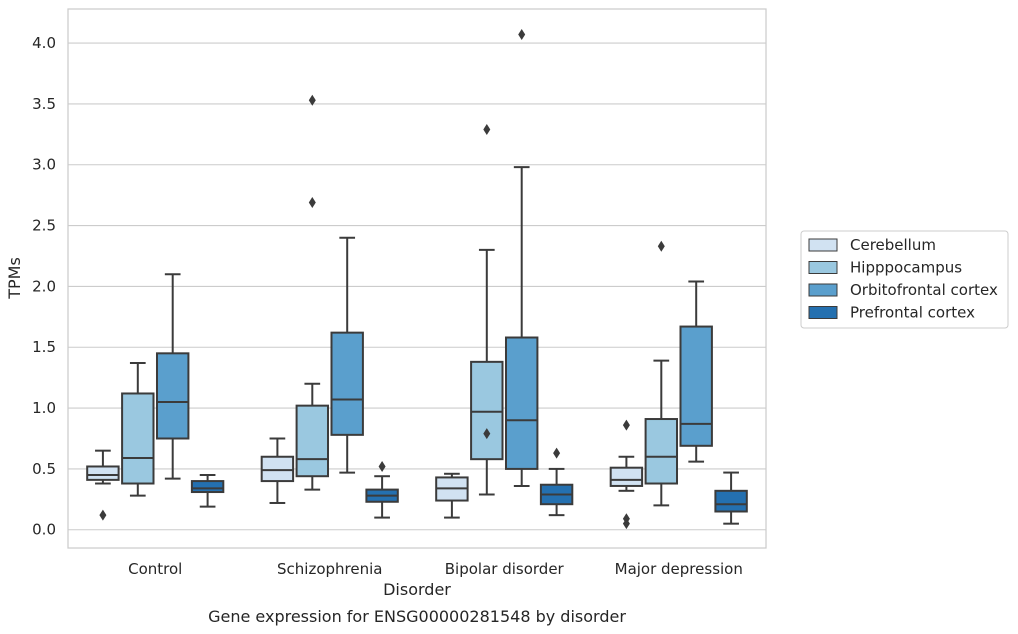  What do you see at coordinates (44, 530) in the screenshot?
I see `y-tick-label: 0.0` at bounding box center [44, 530].